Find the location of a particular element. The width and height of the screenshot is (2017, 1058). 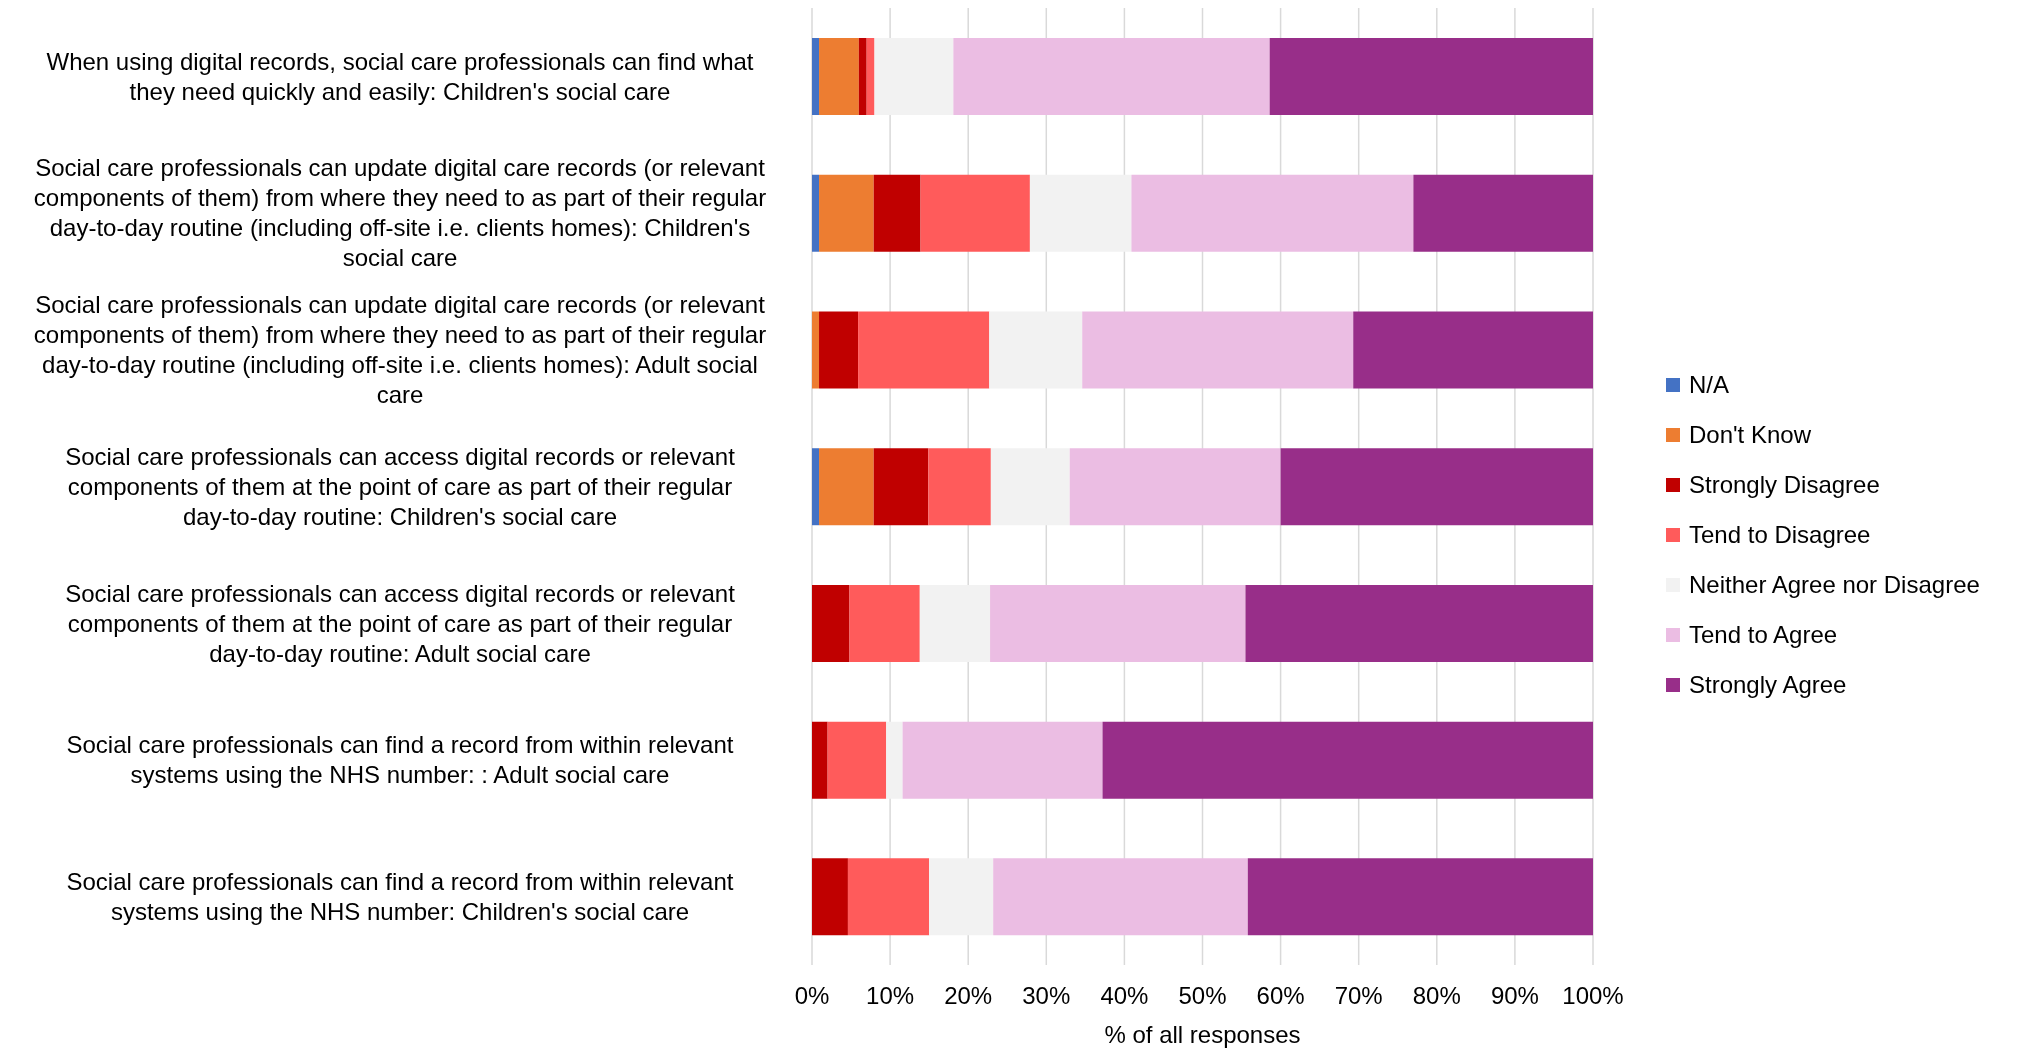

legend-label: Strongly Disagree is located at coordinates (1784, 485).